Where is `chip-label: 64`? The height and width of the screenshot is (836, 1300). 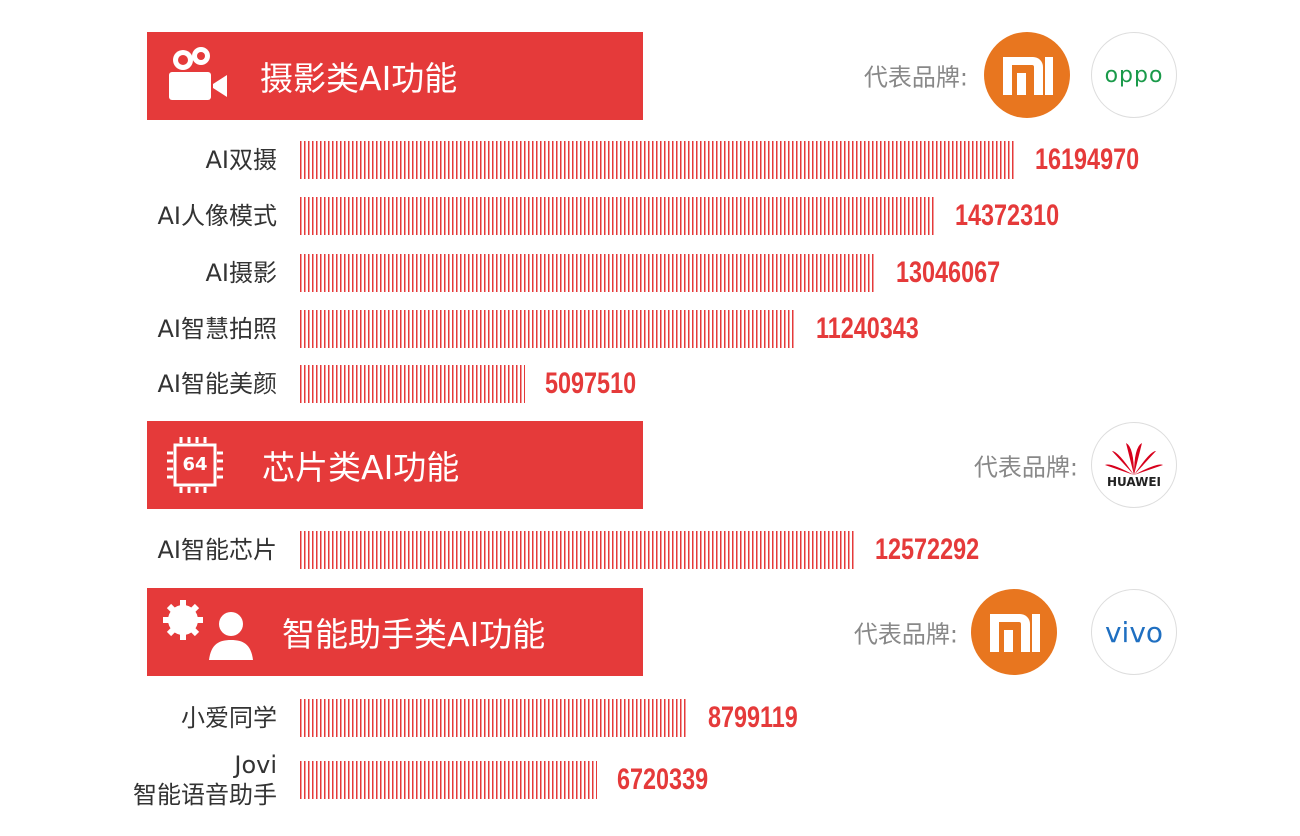
chip-label: 64 is located at coordinates (195, 464).